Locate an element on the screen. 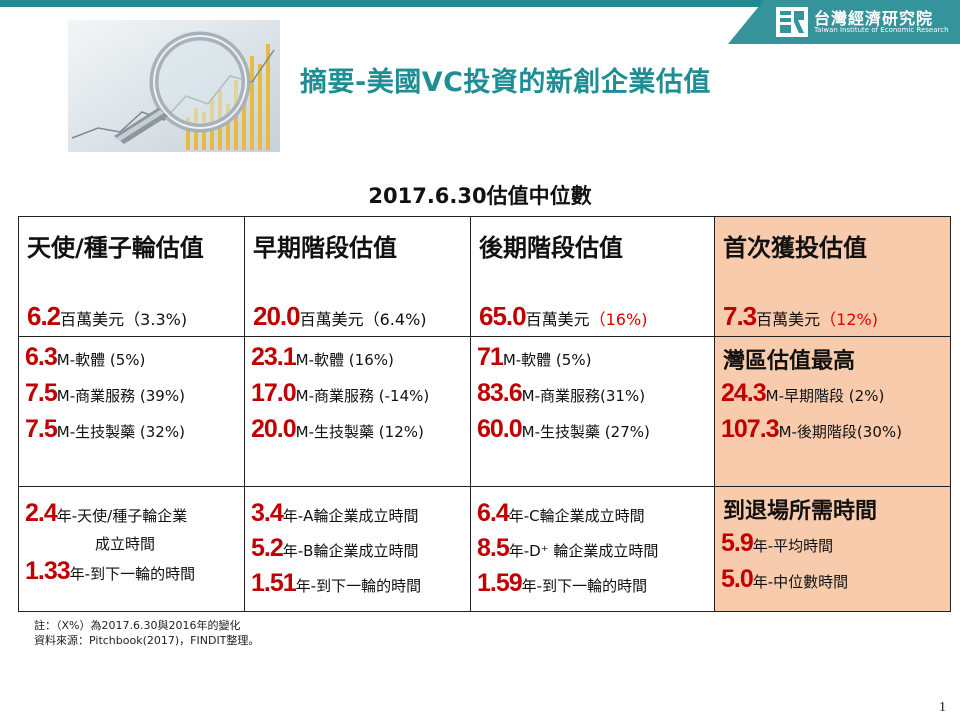 This screenshot has height=720, width=960. timing-line: 8.5年-D⁺ 輪企業成立時間 is located at coordinates (567, 548).